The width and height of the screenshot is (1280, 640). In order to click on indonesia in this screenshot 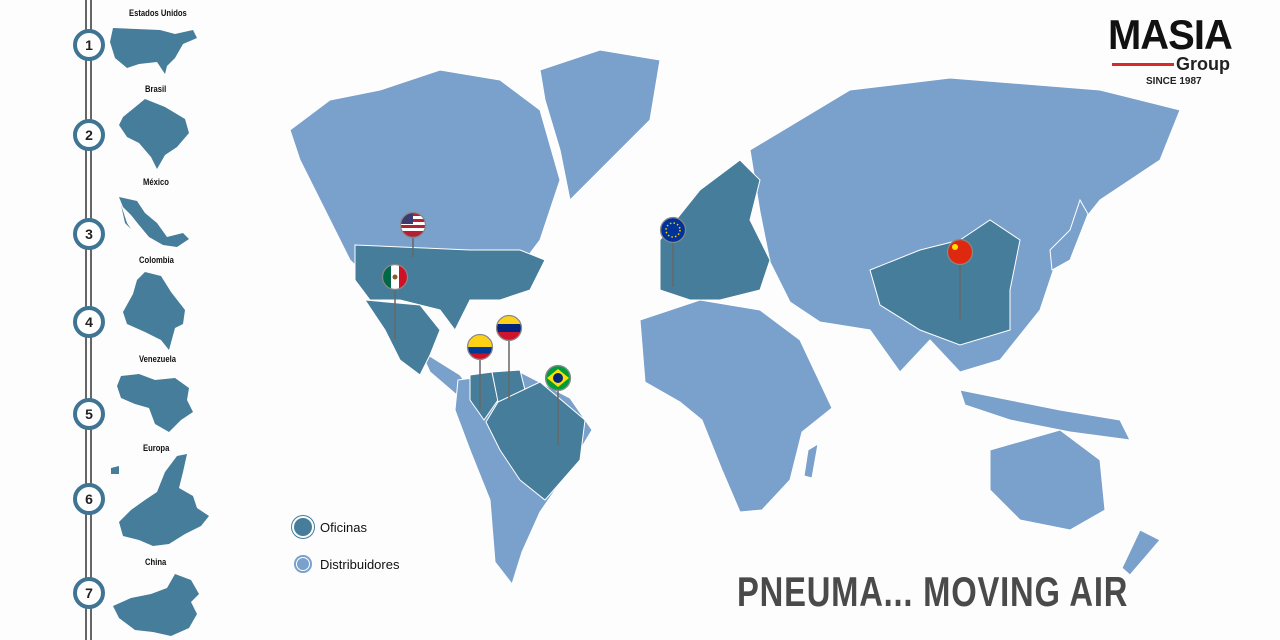, I will do `click(1045, 415)`.